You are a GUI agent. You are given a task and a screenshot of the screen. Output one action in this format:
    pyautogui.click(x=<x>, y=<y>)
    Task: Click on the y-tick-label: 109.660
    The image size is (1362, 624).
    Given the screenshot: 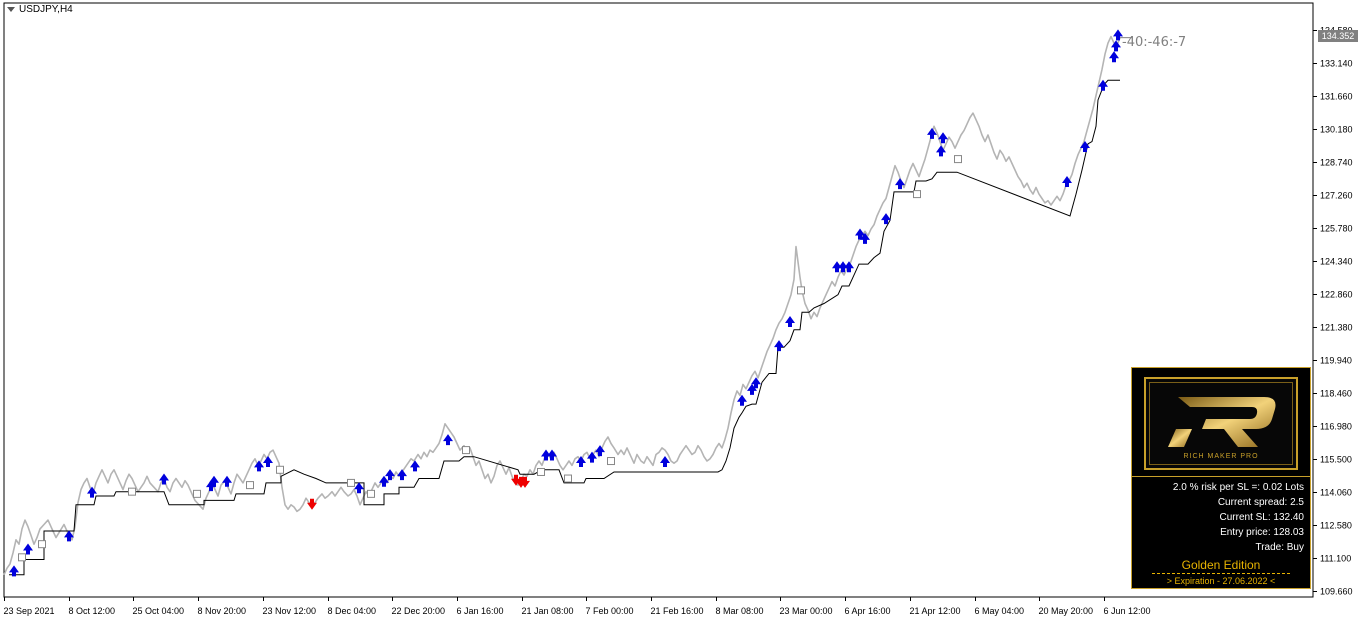 What is the action you would take?
    pyautogui.click(x=1336, y=592)
    